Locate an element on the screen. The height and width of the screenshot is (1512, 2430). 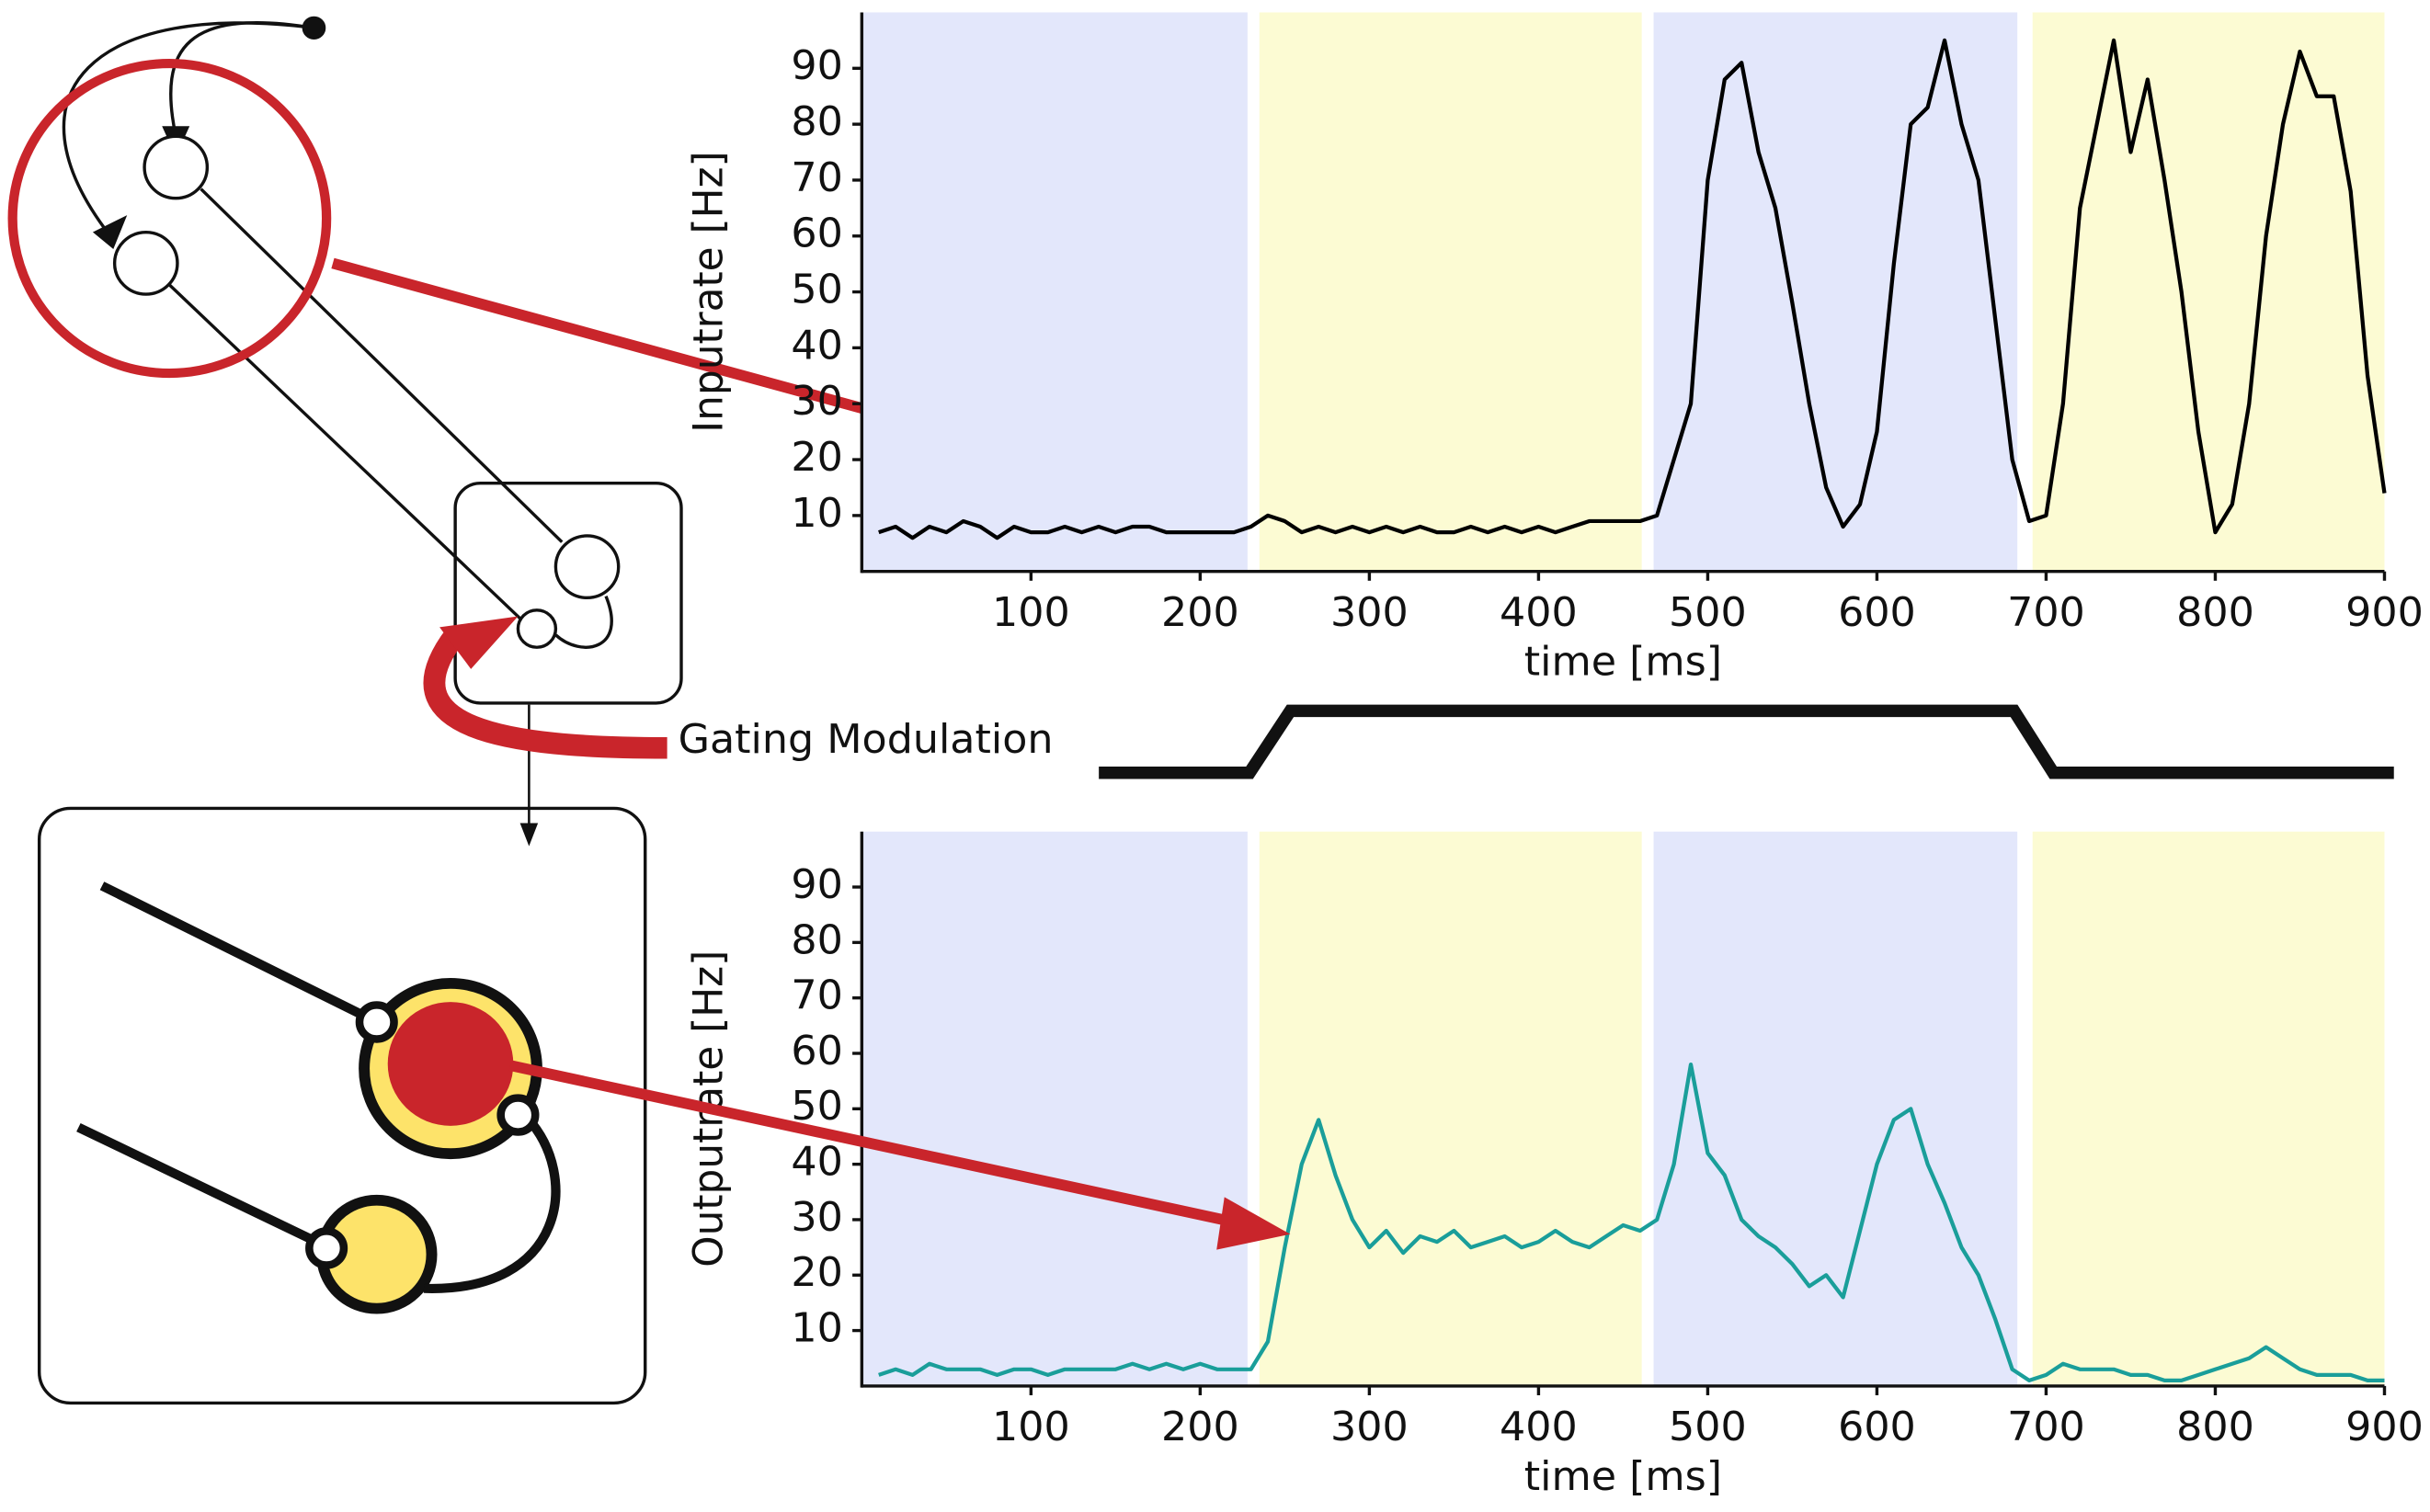
y-axis-label: Inputrate [Hz] is located at coordinates (709, 291).